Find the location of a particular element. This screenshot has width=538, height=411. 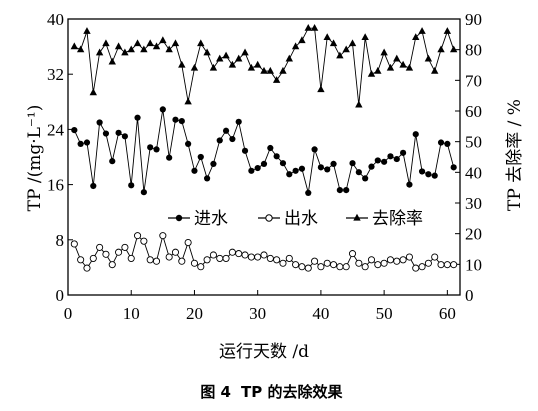

x-tick-label: 0 is located at coordinates (68, 313).